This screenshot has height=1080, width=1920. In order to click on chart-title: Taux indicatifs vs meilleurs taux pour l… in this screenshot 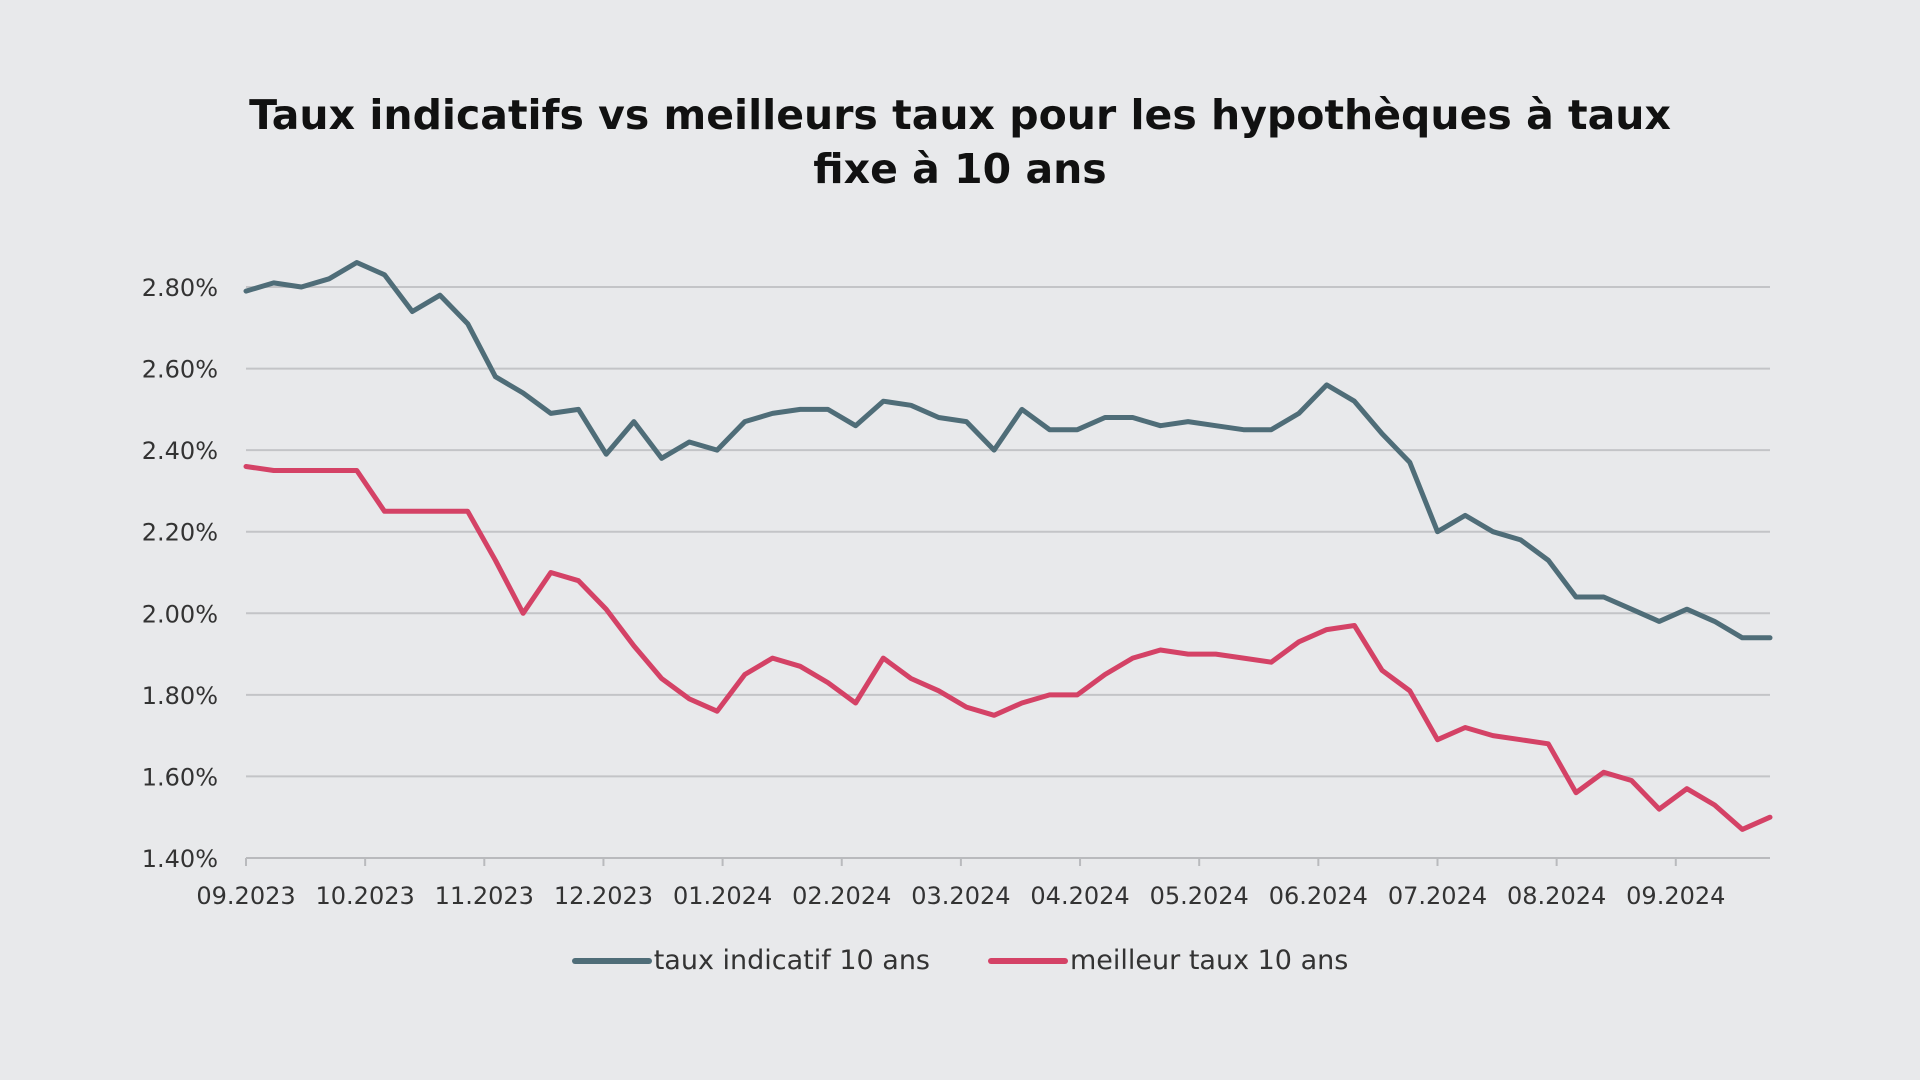, I will do `click(960, 142)`.